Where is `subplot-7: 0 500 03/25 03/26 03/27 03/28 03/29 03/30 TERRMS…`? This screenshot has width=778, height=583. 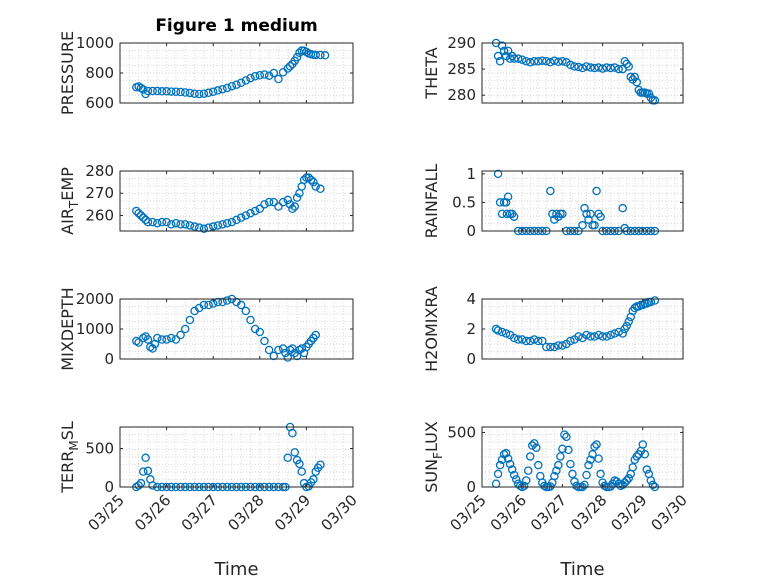 subplot-7: 0 500 03/25 03/26 03/27 03/28 03/29 03/30 TERRMS… is located at coordinates (209, 500).